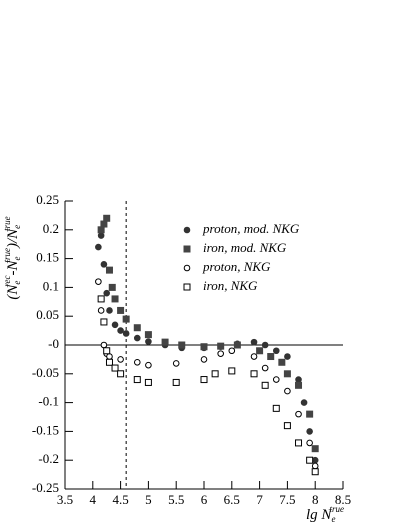 The height and width of the screenshot is (529, 409). Describe the element at coordinates (7, 281) in the screenshot. I see `y-label-part: rec` at that location.